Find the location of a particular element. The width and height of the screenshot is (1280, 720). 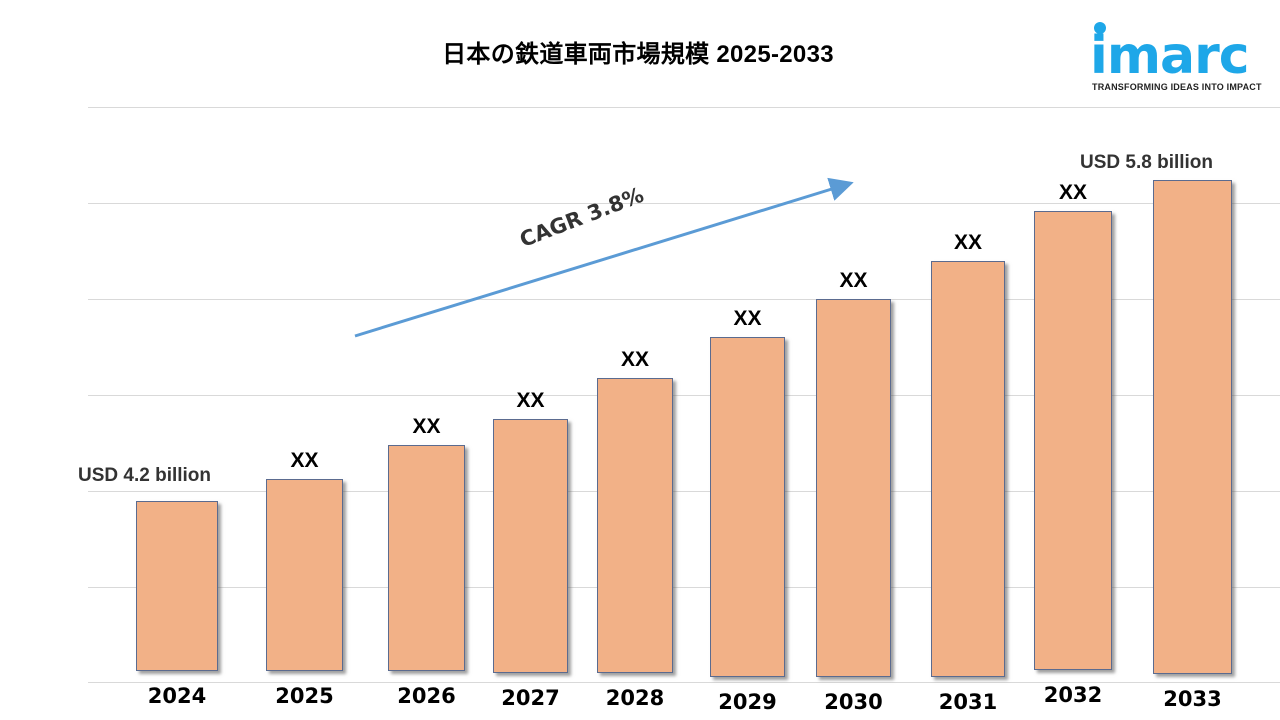

chart-title: 日本の鉄道車両市場規模 2025-2033 is located at coordinates (640, 51).